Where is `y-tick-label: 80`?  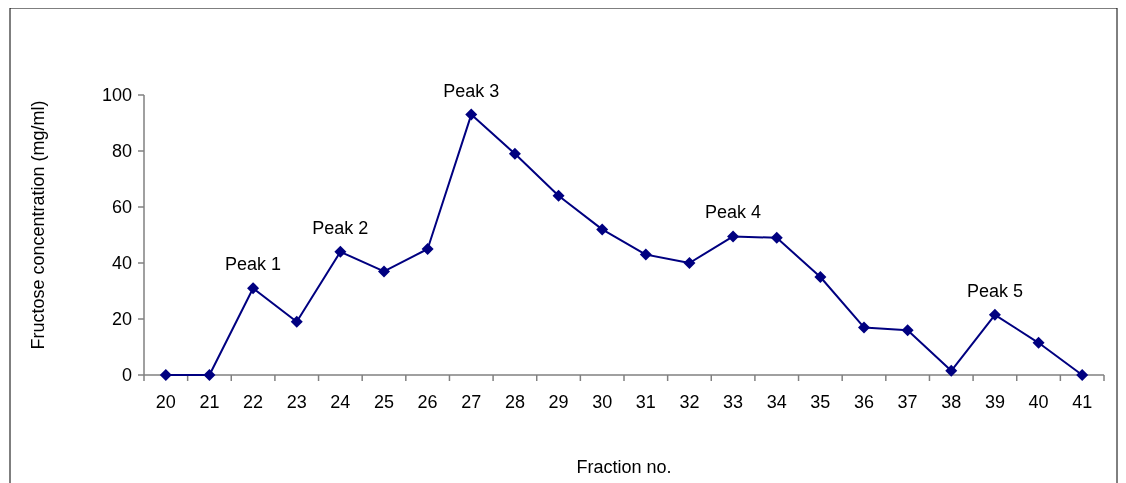
y-tick-label: 80 is located at coordinates (121, 151).